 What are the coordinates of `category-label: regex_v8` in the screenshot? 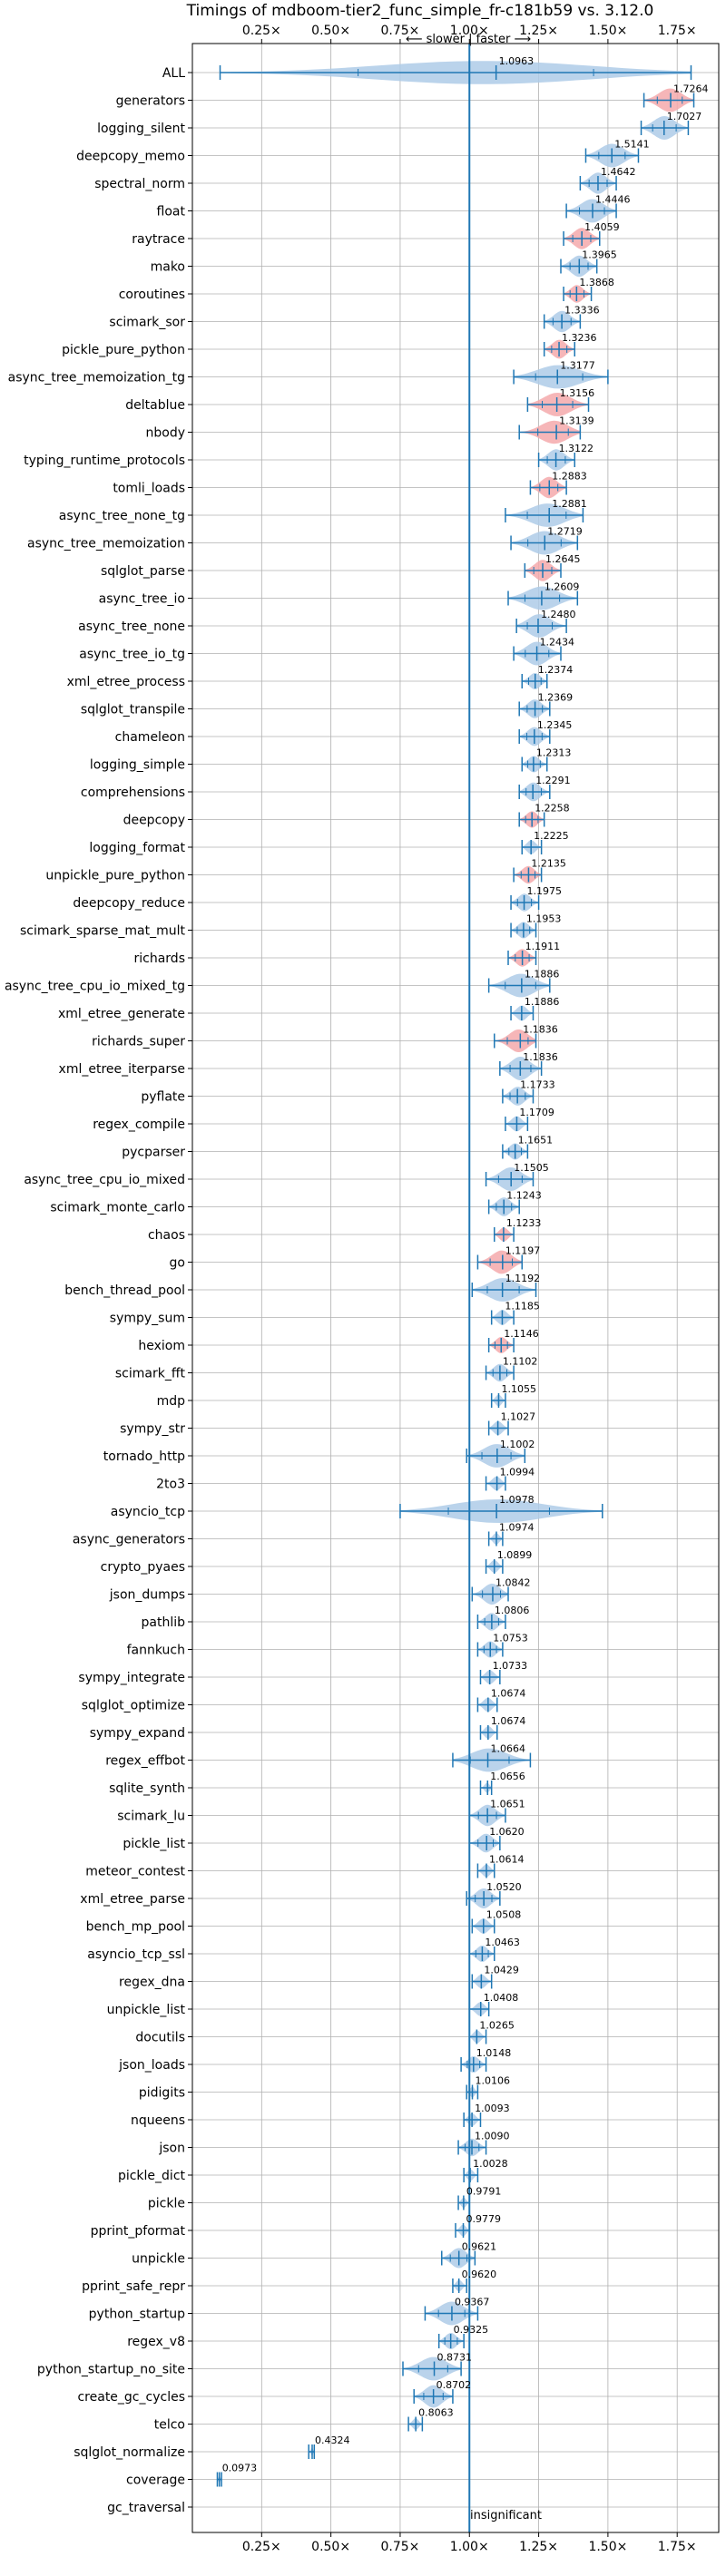 It's located at (156, 2342).